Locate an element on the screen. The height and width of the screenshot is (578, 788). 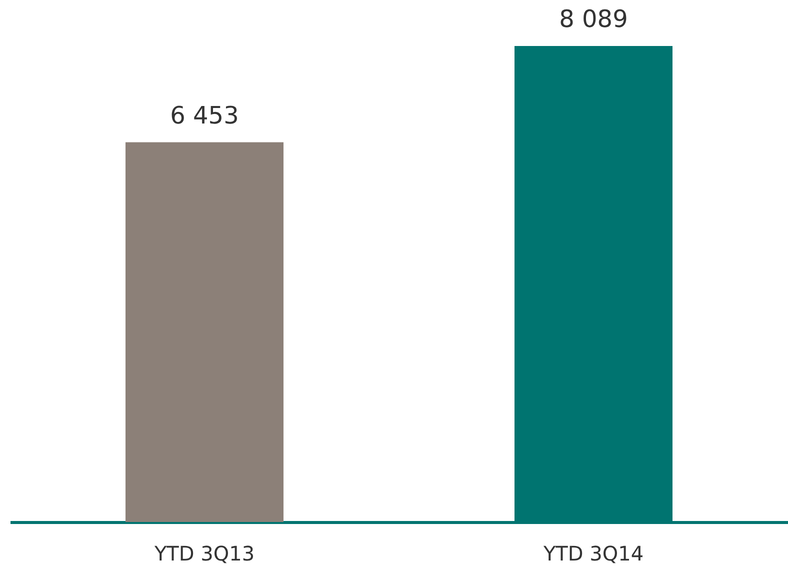
data-label: 8 089 is located at coordinates (593, 19).